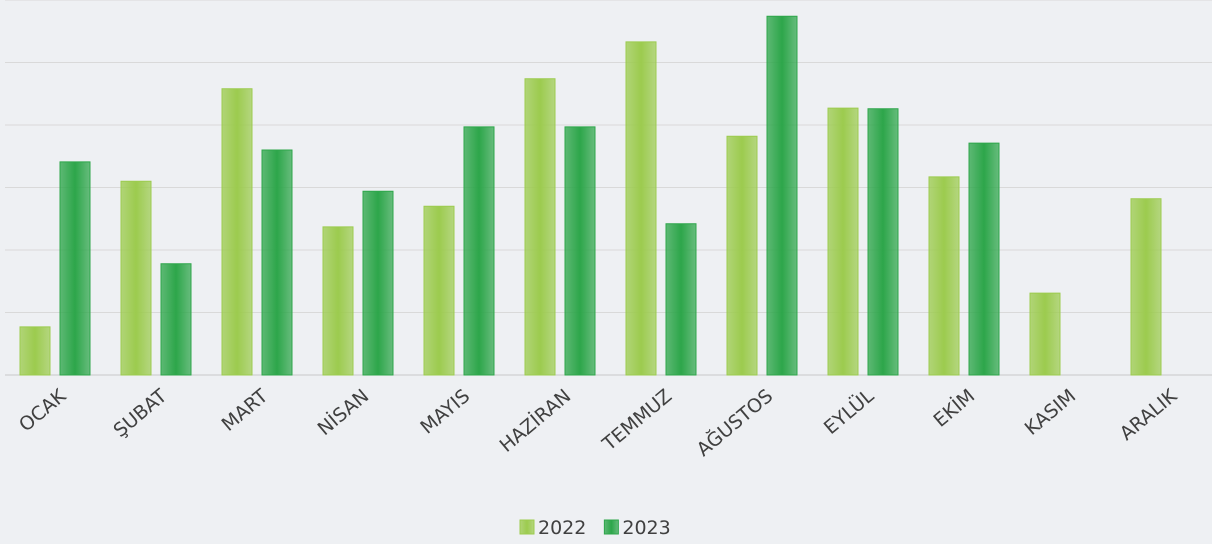  I want to click on legend-label: 2022, so click(562, 528).